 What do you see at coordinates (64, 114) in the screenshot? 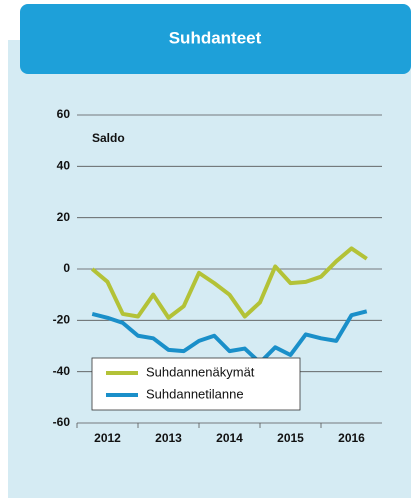
I see `y-tick-label: 60` at bounding box center [64, 114].